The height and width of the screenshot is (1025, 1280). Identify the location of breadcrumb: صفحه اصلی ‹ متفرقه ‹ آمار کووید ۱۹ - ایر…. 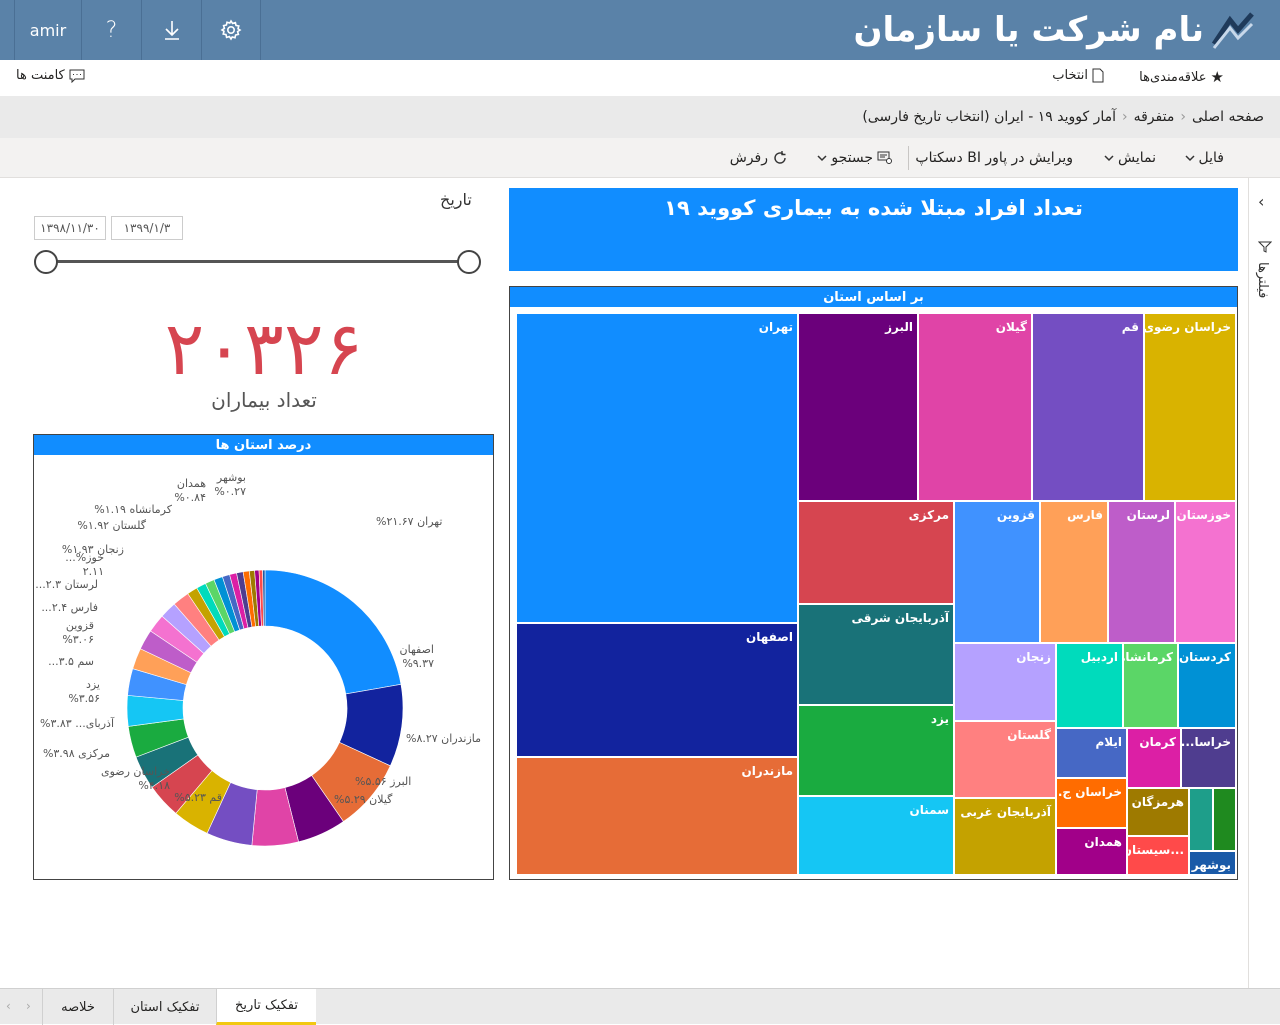
(640, 117).